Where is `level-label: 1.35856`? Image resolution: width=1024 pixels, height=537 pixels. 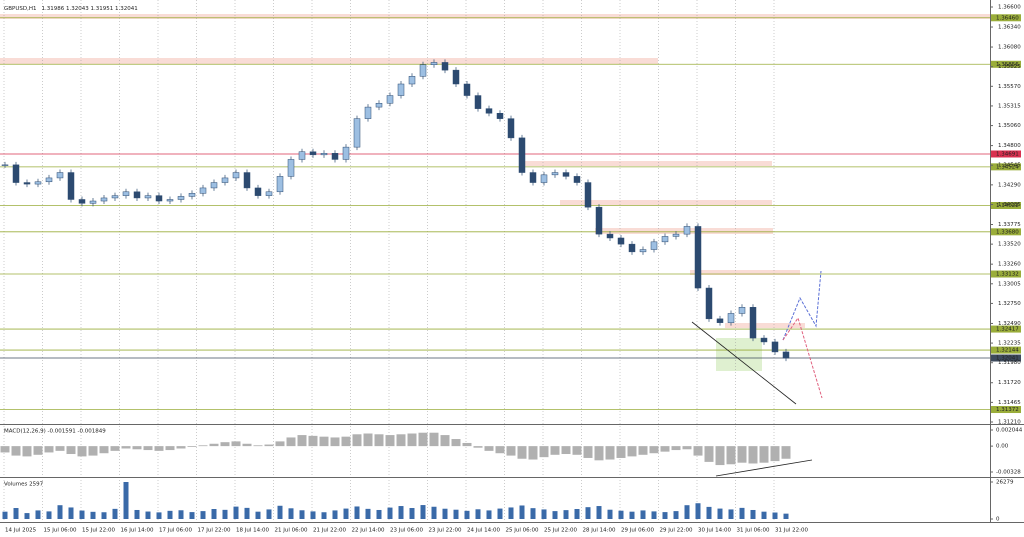
level-label: 1.35856 is located at coordinates (1007, 65).